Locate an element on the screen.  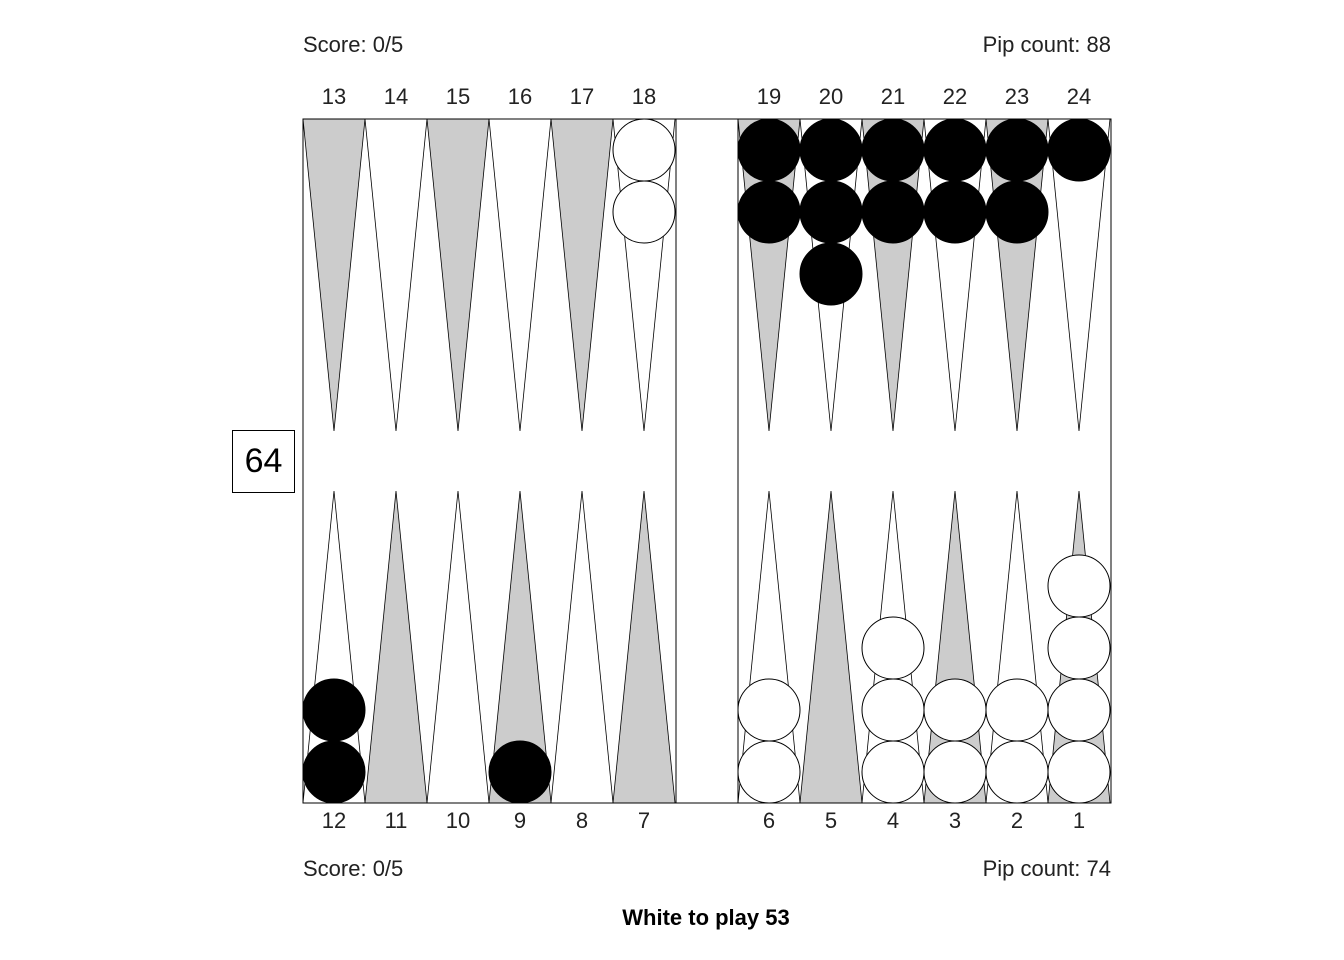
point-label-15: 15 is located at coordinates (458, 96).